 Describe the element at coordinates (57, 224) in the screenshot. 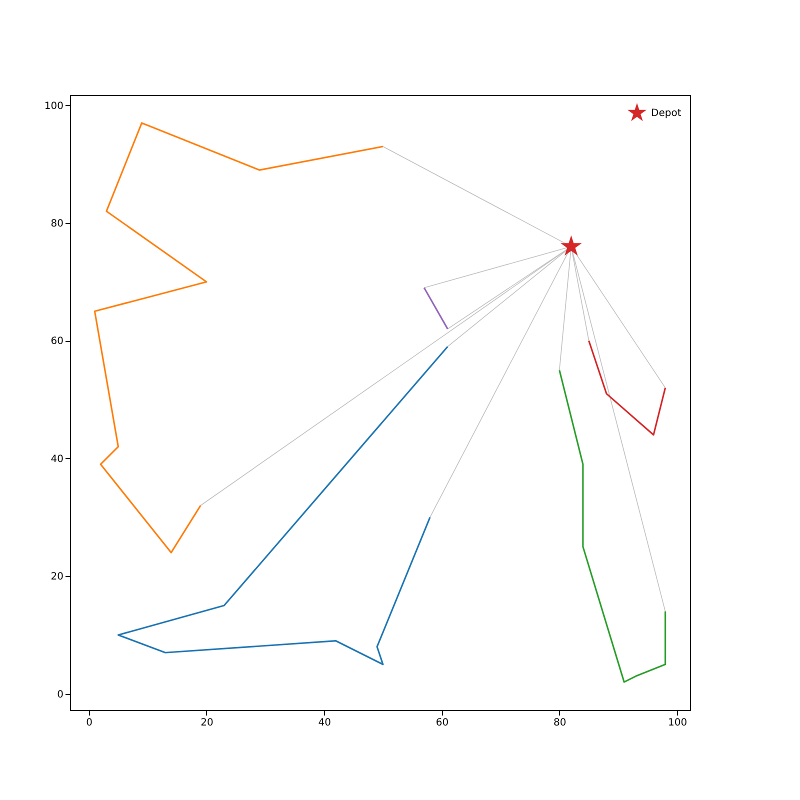

I see `y-tick-label: 80` at that location.